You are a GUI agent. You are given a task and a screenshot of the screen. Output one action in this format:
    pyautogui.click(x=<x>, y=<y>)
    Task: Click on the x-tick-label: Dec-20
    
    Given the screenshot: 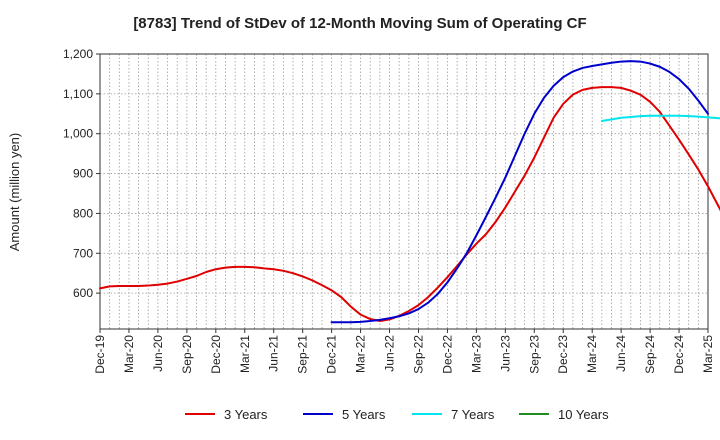 What is the action you would take?
    pyautogui.click(x=216, y=354)
    